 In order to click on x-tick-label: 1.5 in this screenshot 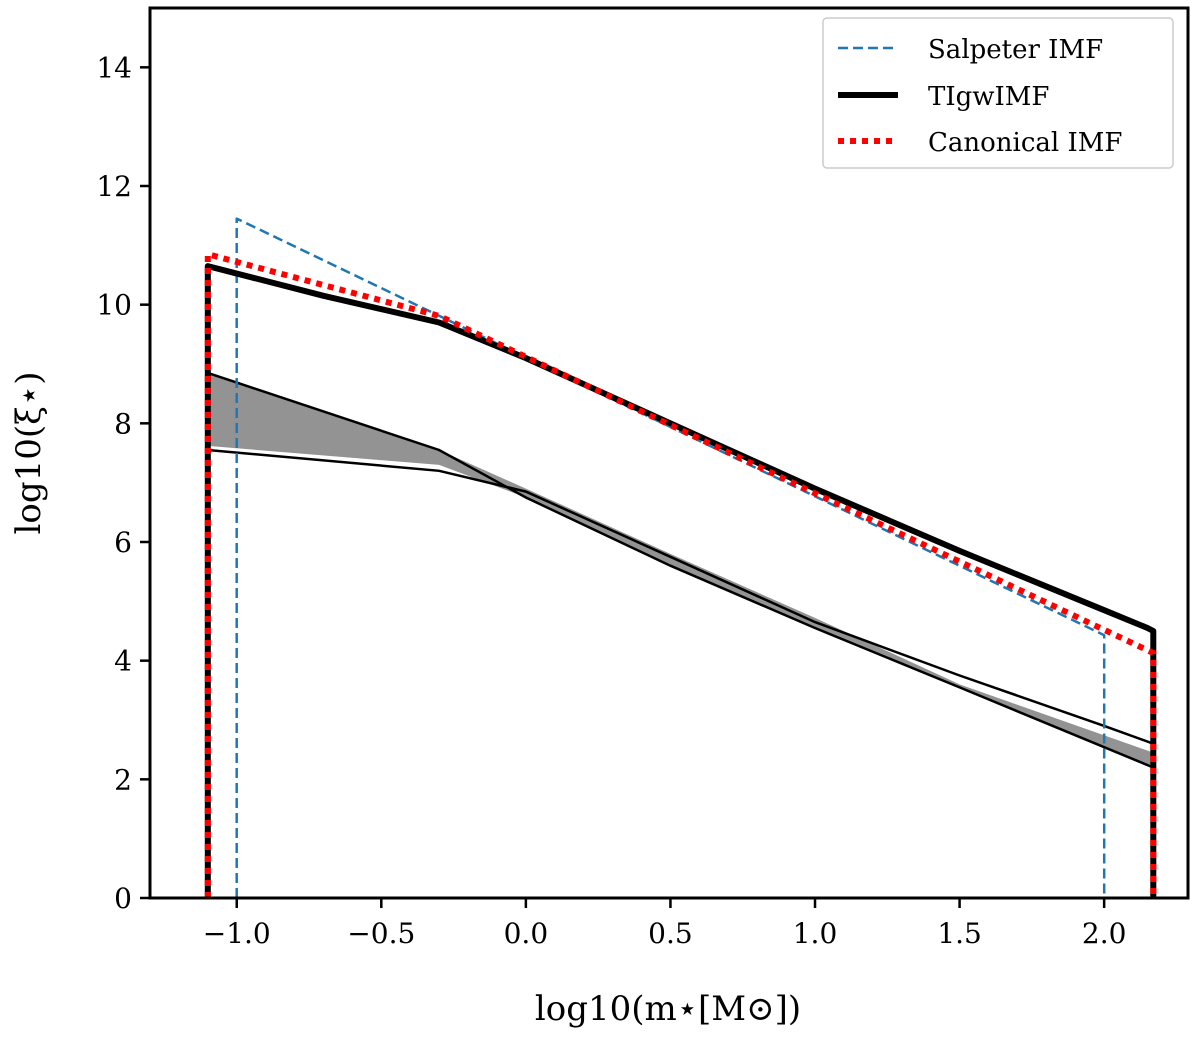, I will do `click(959, 933)`.